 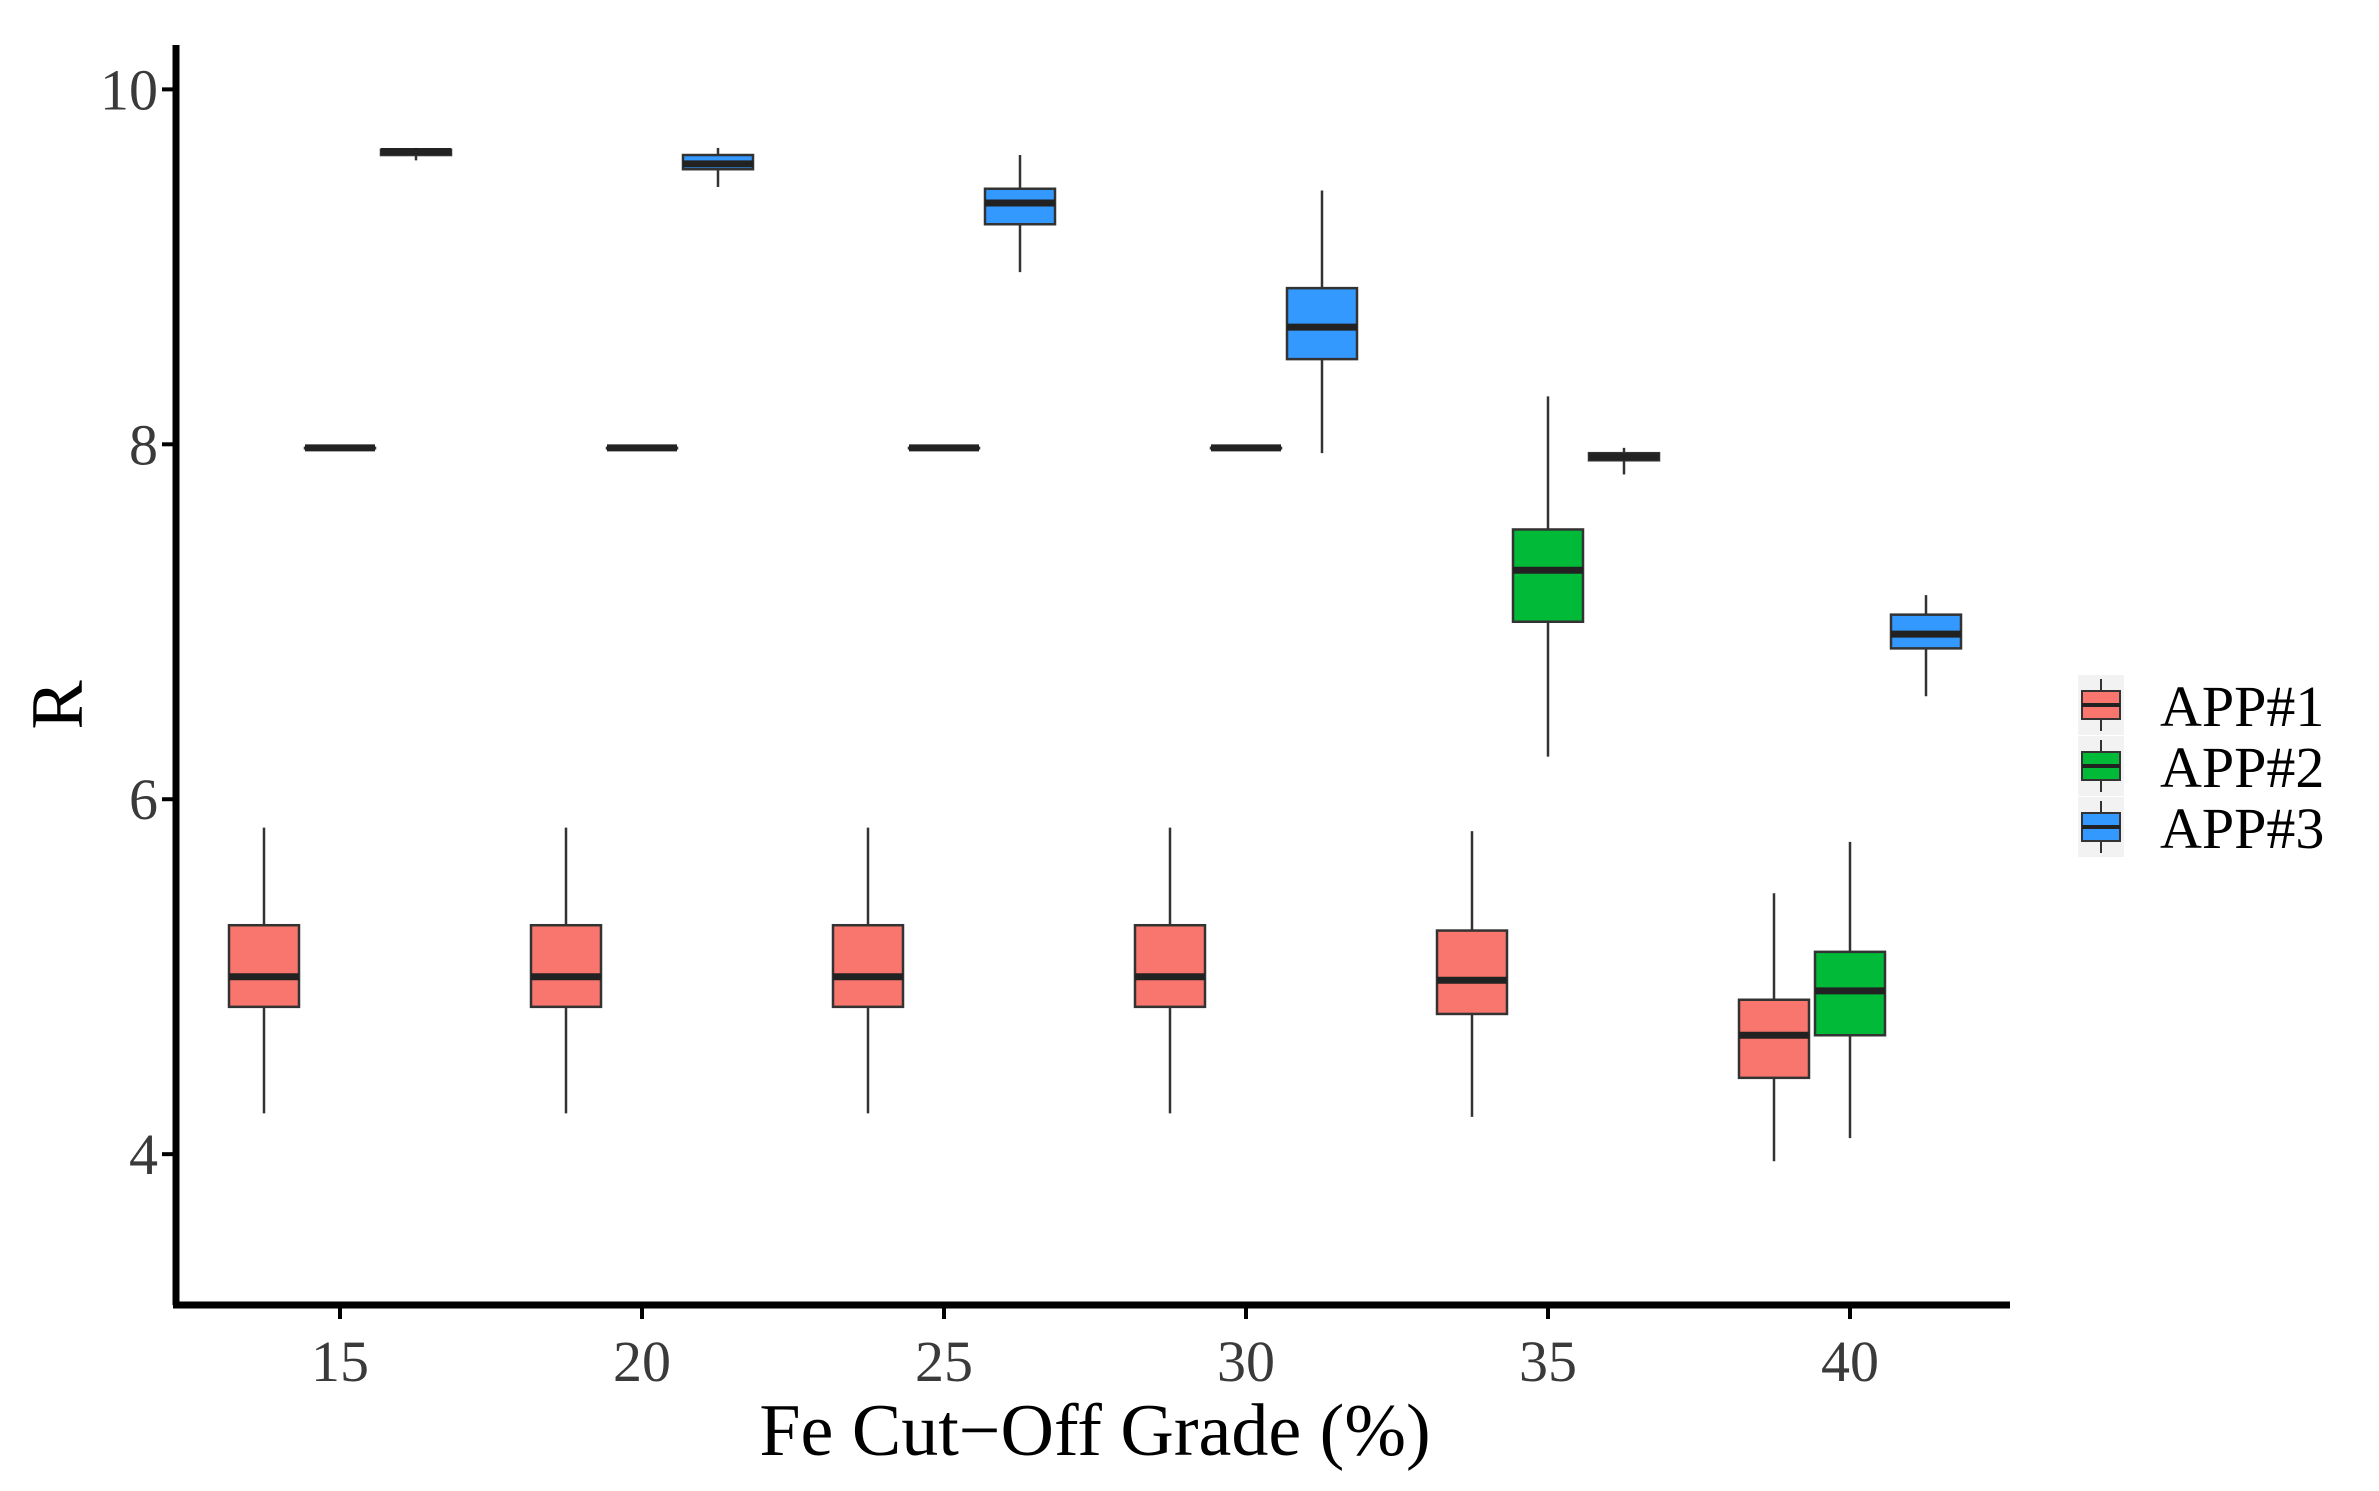 I want to click on x-tick-label: 35, so click(x=1548, y=1361).